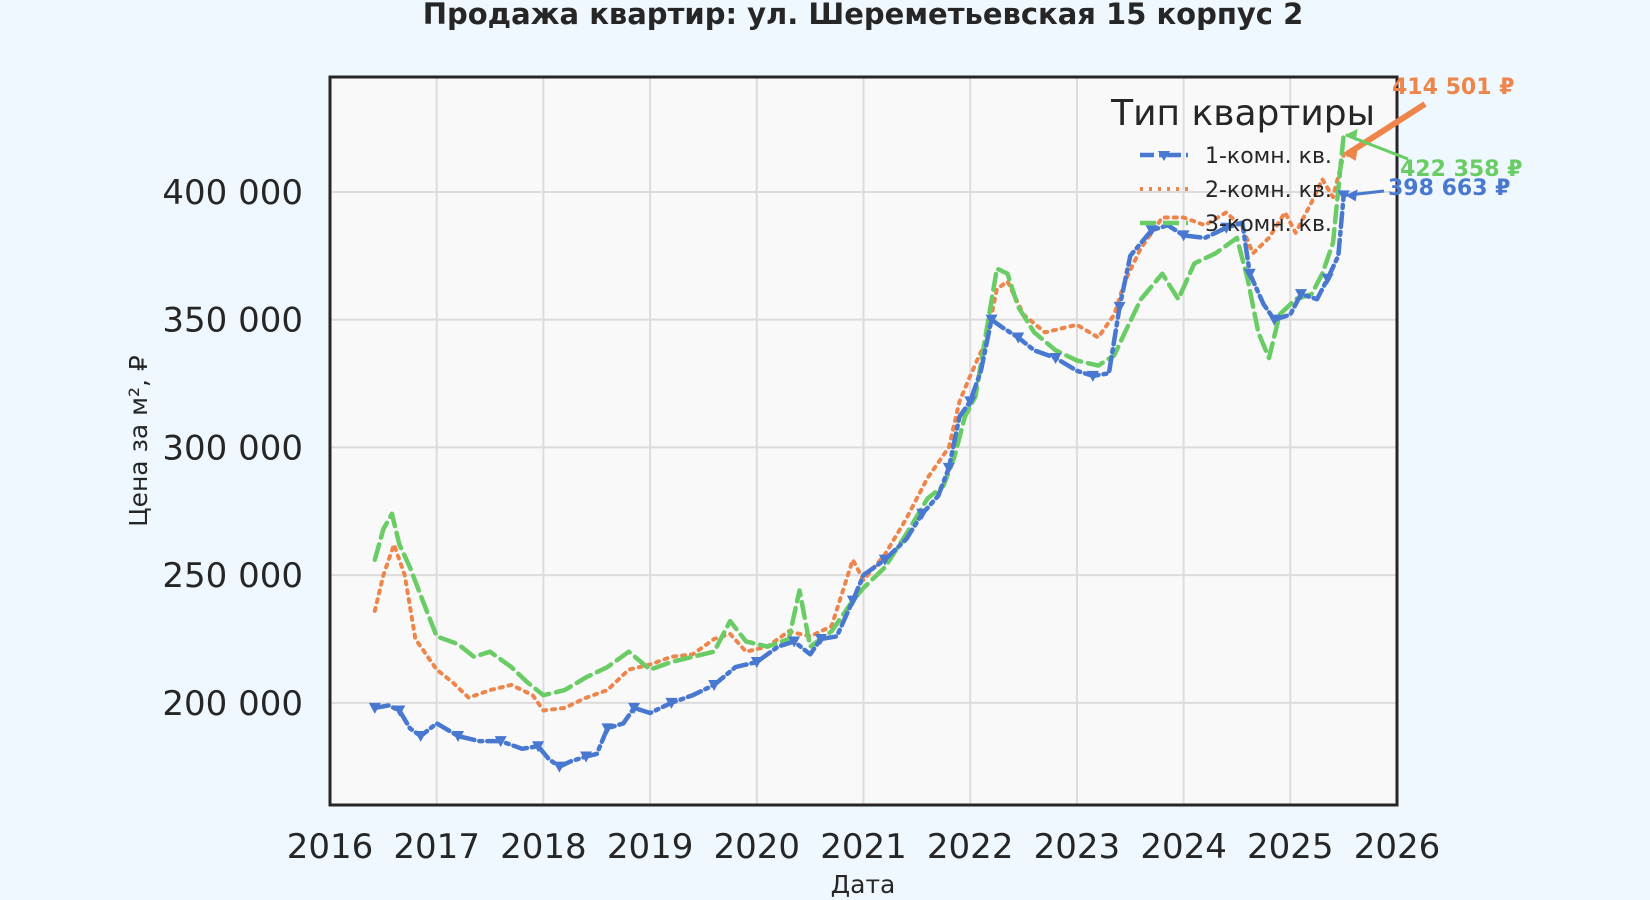  Describe the element at coordinates (138, 441) in the screenshot. I see `y-axis-label: Цена за м², ₽` at that location.